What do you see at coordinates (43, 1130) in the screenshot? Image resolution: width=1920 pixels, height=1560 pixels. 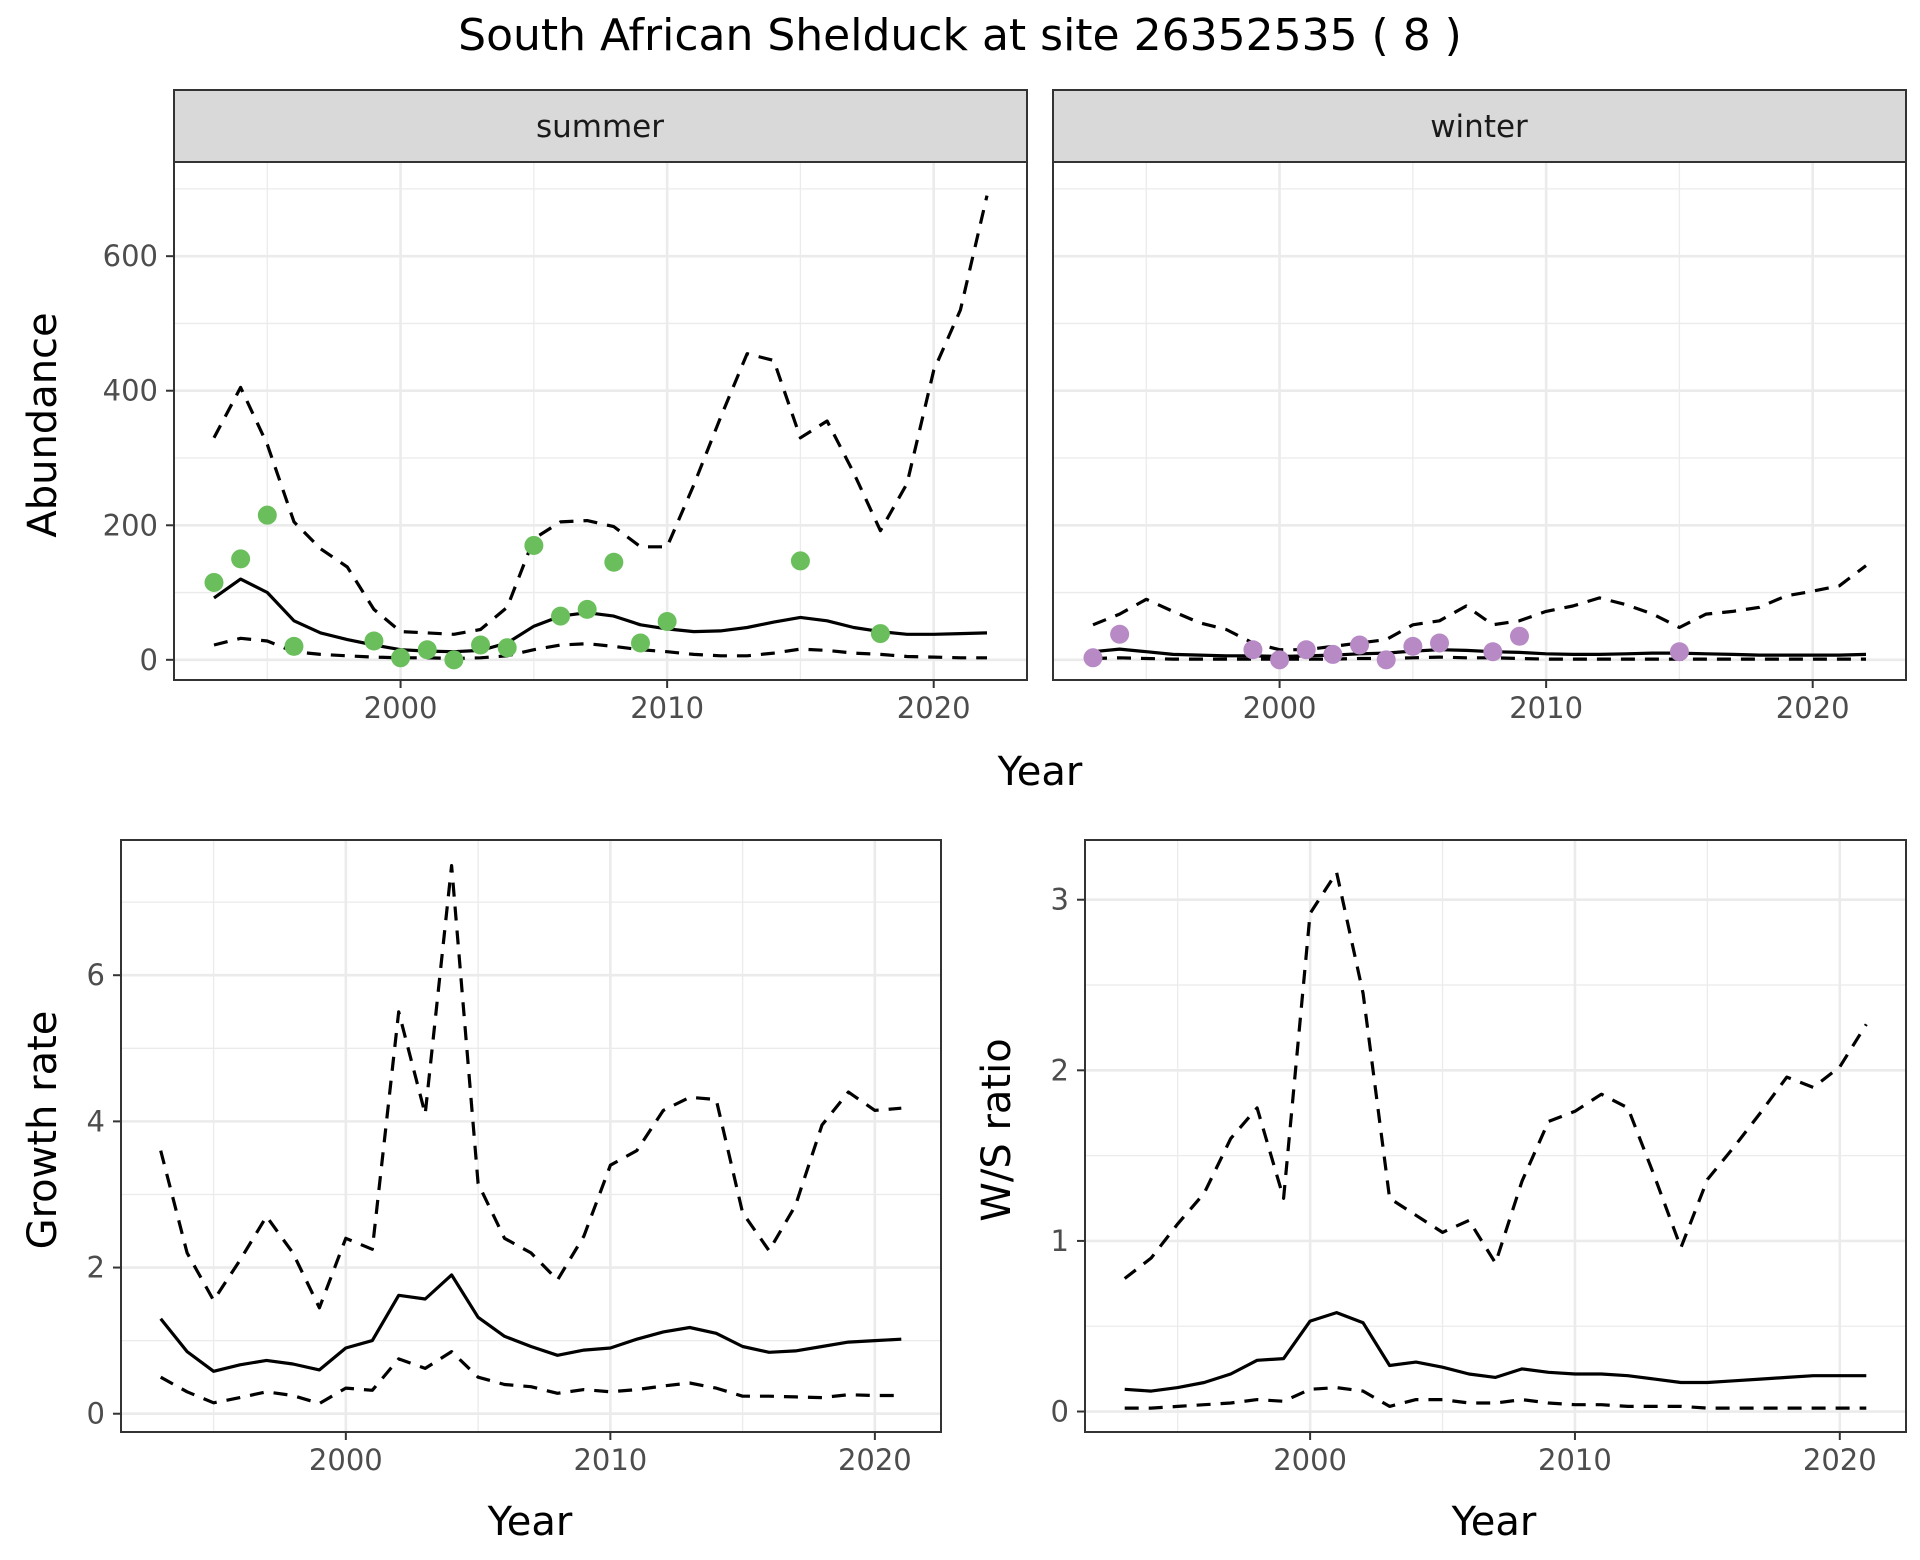 I see `growth-y-axis-title: Growth rate` at bounding box center [43, 1130].